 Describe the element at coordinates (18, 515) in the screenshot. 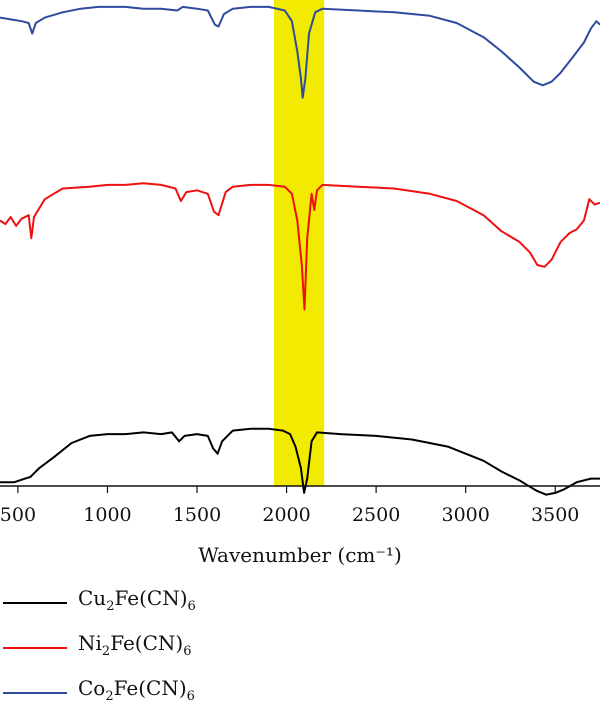

I see `x-tick-label: 500` at that location.